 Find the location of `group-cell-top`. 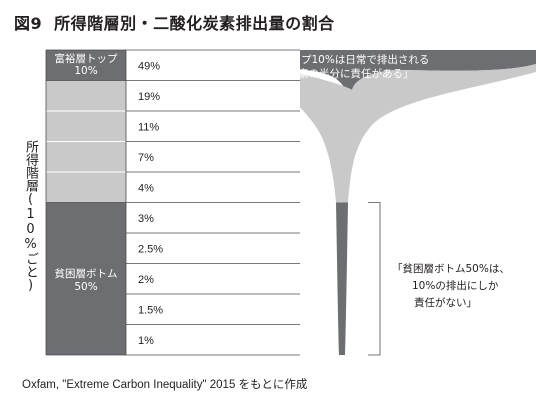

group-cell-top is located at coordinates (86, 65).